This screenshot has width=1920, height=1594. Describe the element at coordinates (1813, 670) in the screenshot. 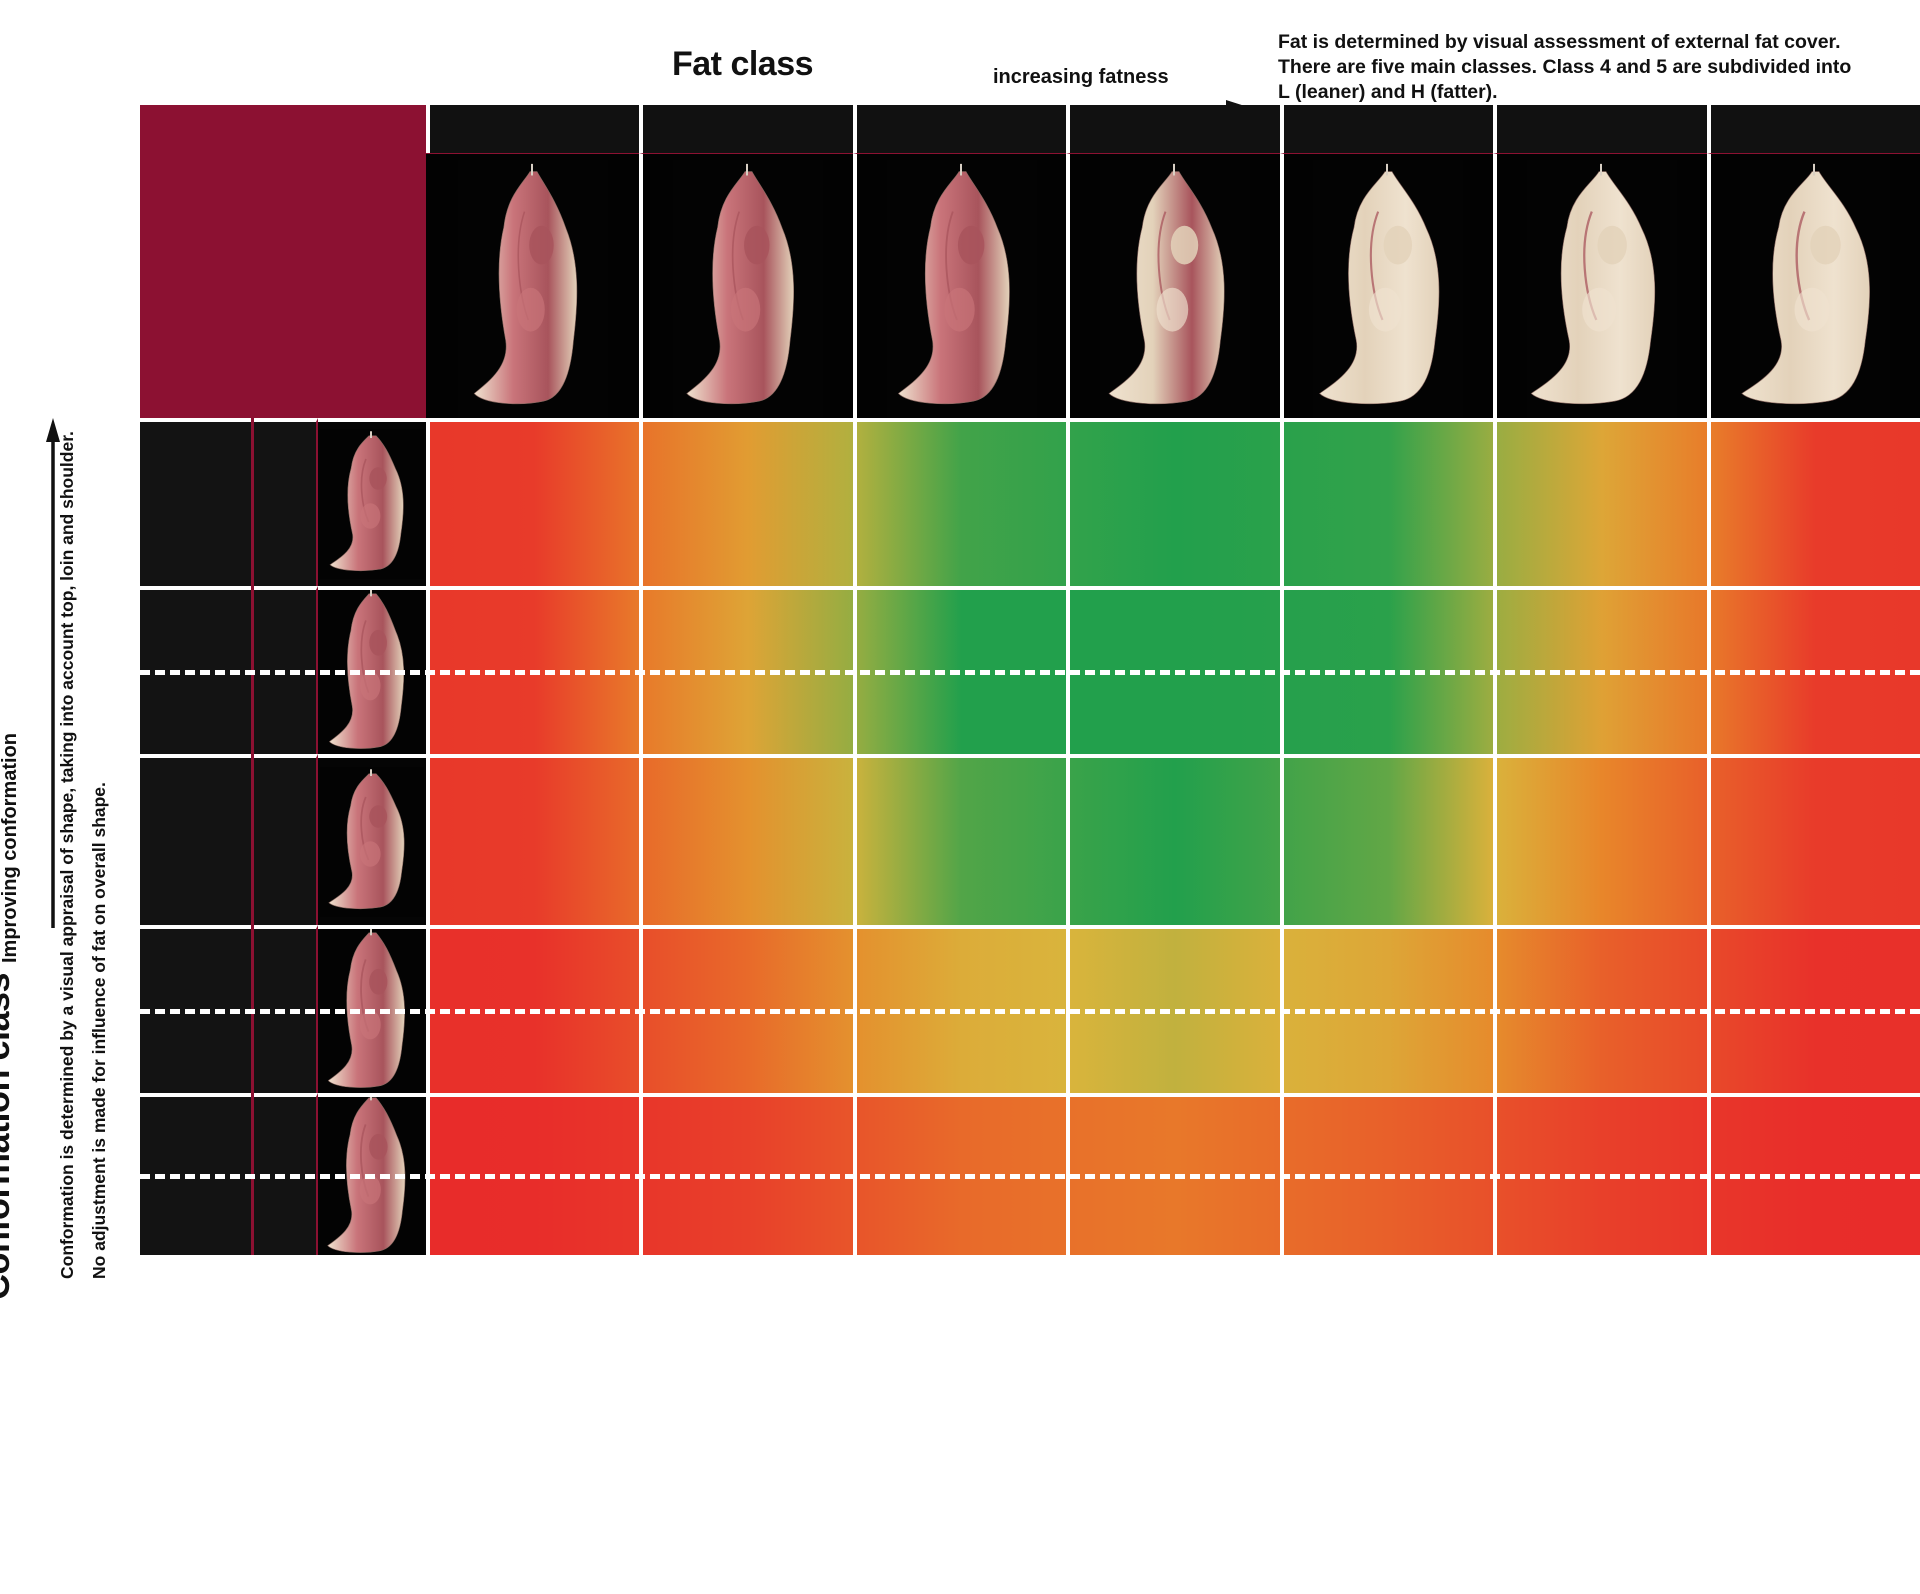

I see `heat-cell-U+-U-5H` at that location.